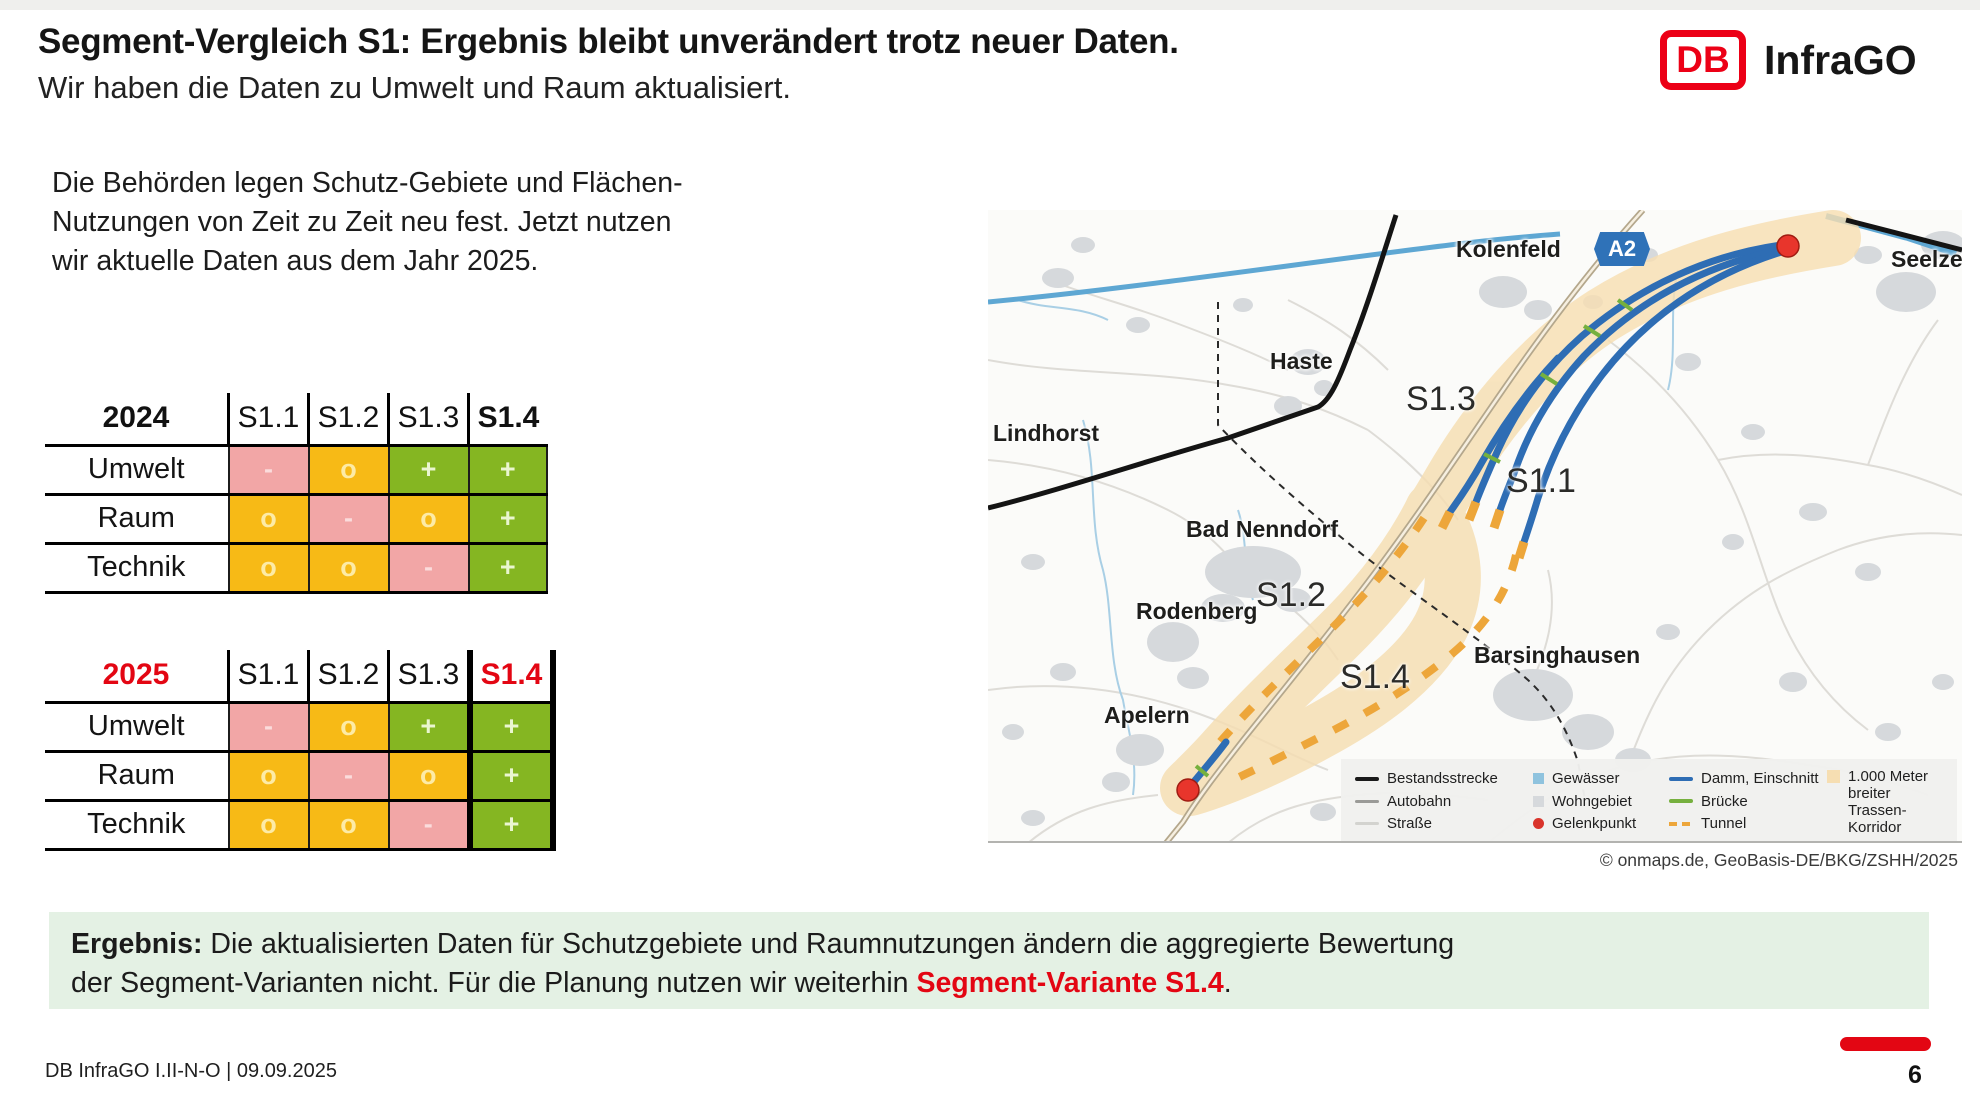 This screenshot has width=1980, height=1102. I want to click on legend-item: 1.000 Meter breiter Trassen-Korridor, so click(1887, 802).